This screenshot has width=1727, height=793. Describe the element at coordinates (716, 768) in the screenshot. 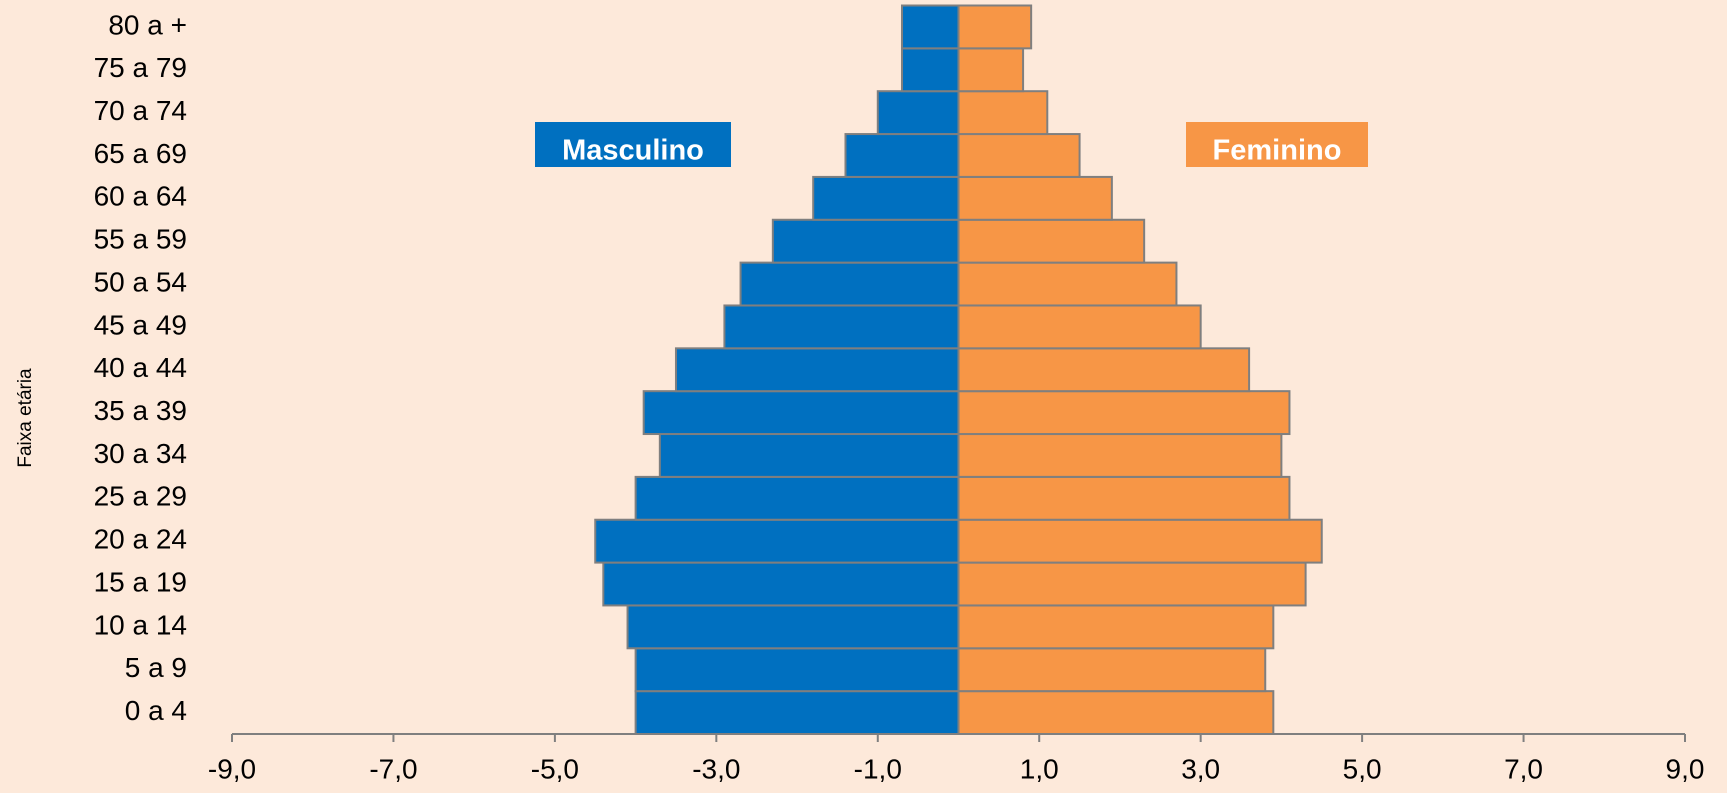

I see `x-tick-label: -3,0` at that location.